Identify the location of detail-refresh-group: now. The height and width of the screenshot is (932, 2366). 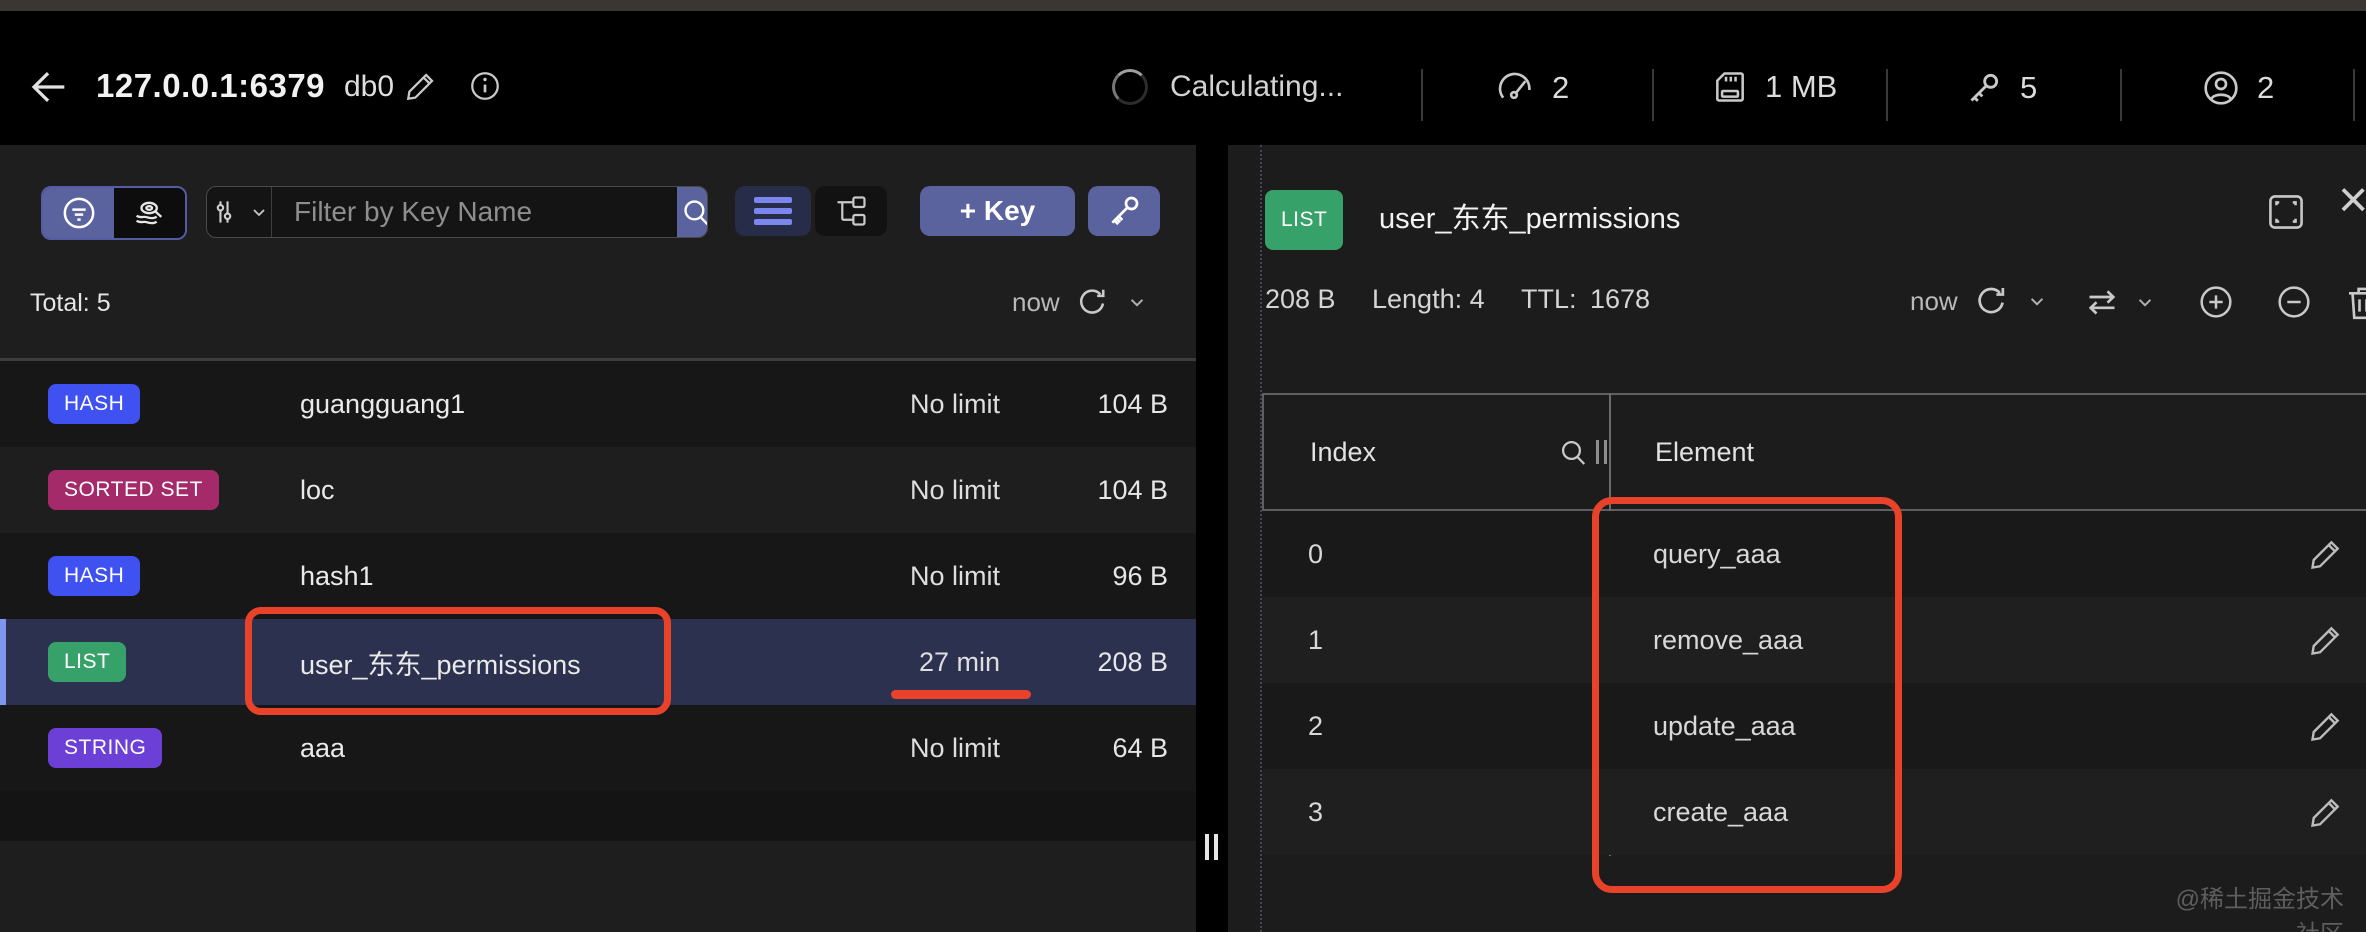
(1980, 301).